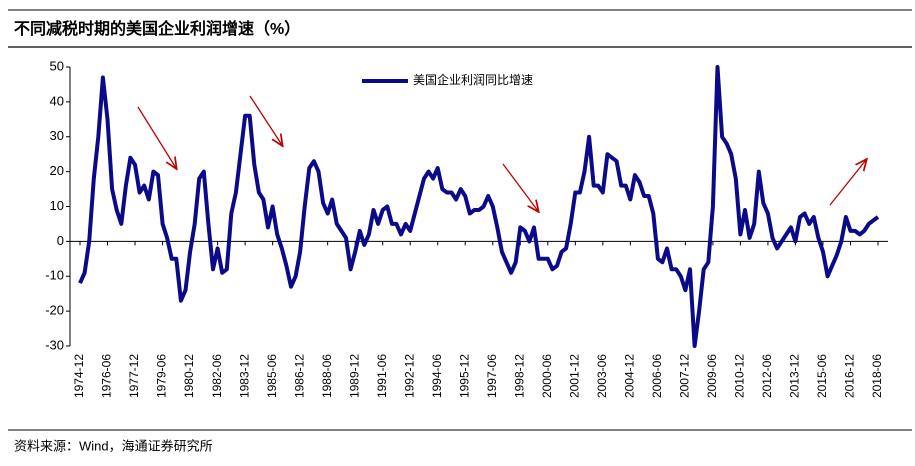  What do you see at coordinates (134, 376) in the screenshot?
I see `x-tick-label: 1977-12` at bounding box center [134, 376].